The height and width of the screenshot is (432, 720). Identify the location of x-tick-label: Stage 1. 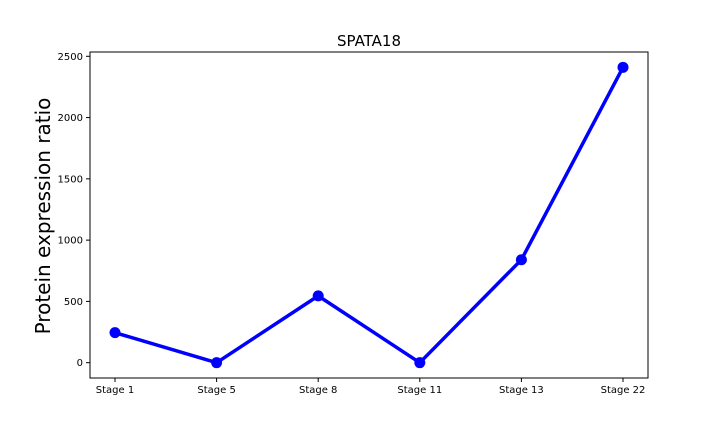
(115, 390).